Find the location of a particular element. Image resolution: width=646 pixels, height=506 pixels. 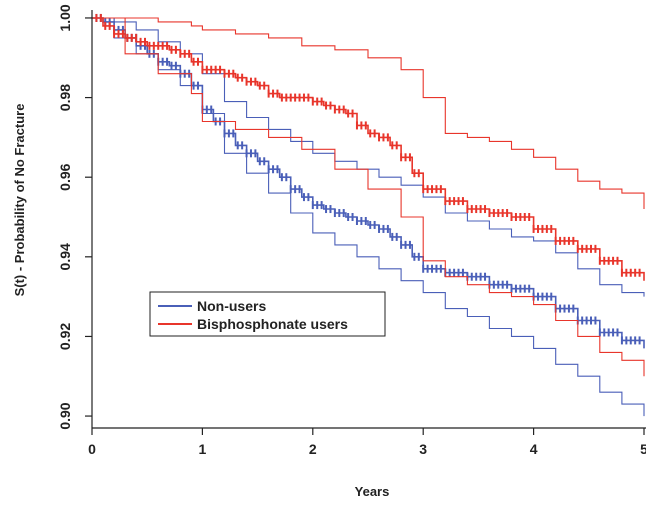

y-tick-label: 1.00 is located at coordinates (65, 17).